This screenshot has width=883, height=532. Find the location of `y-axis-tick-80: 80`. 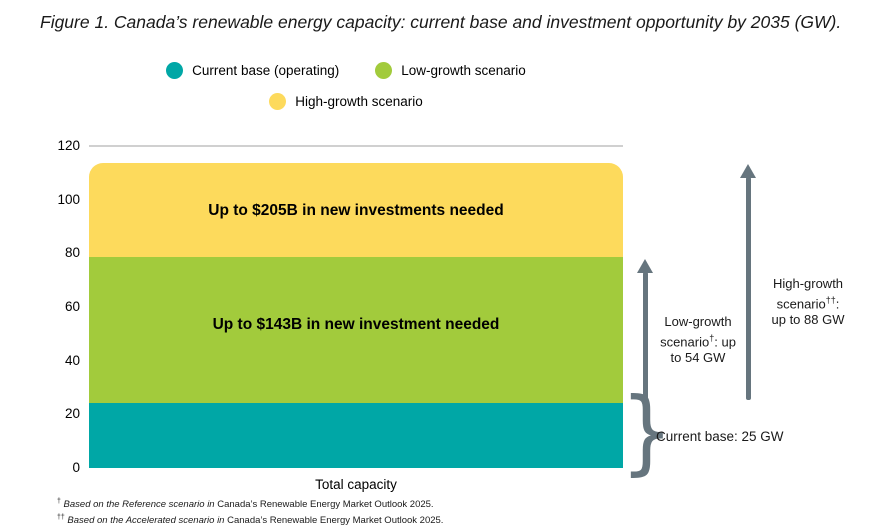

y-axis-tick-80: 80 is located at coordinates (72, 252).